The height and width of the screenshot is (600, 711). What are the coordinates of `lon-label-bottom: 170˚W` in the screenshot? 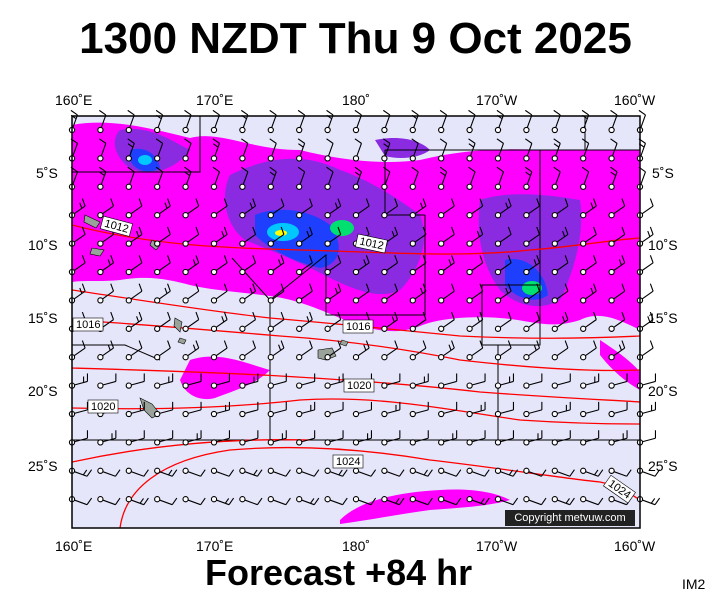 It's located at (497, 546).